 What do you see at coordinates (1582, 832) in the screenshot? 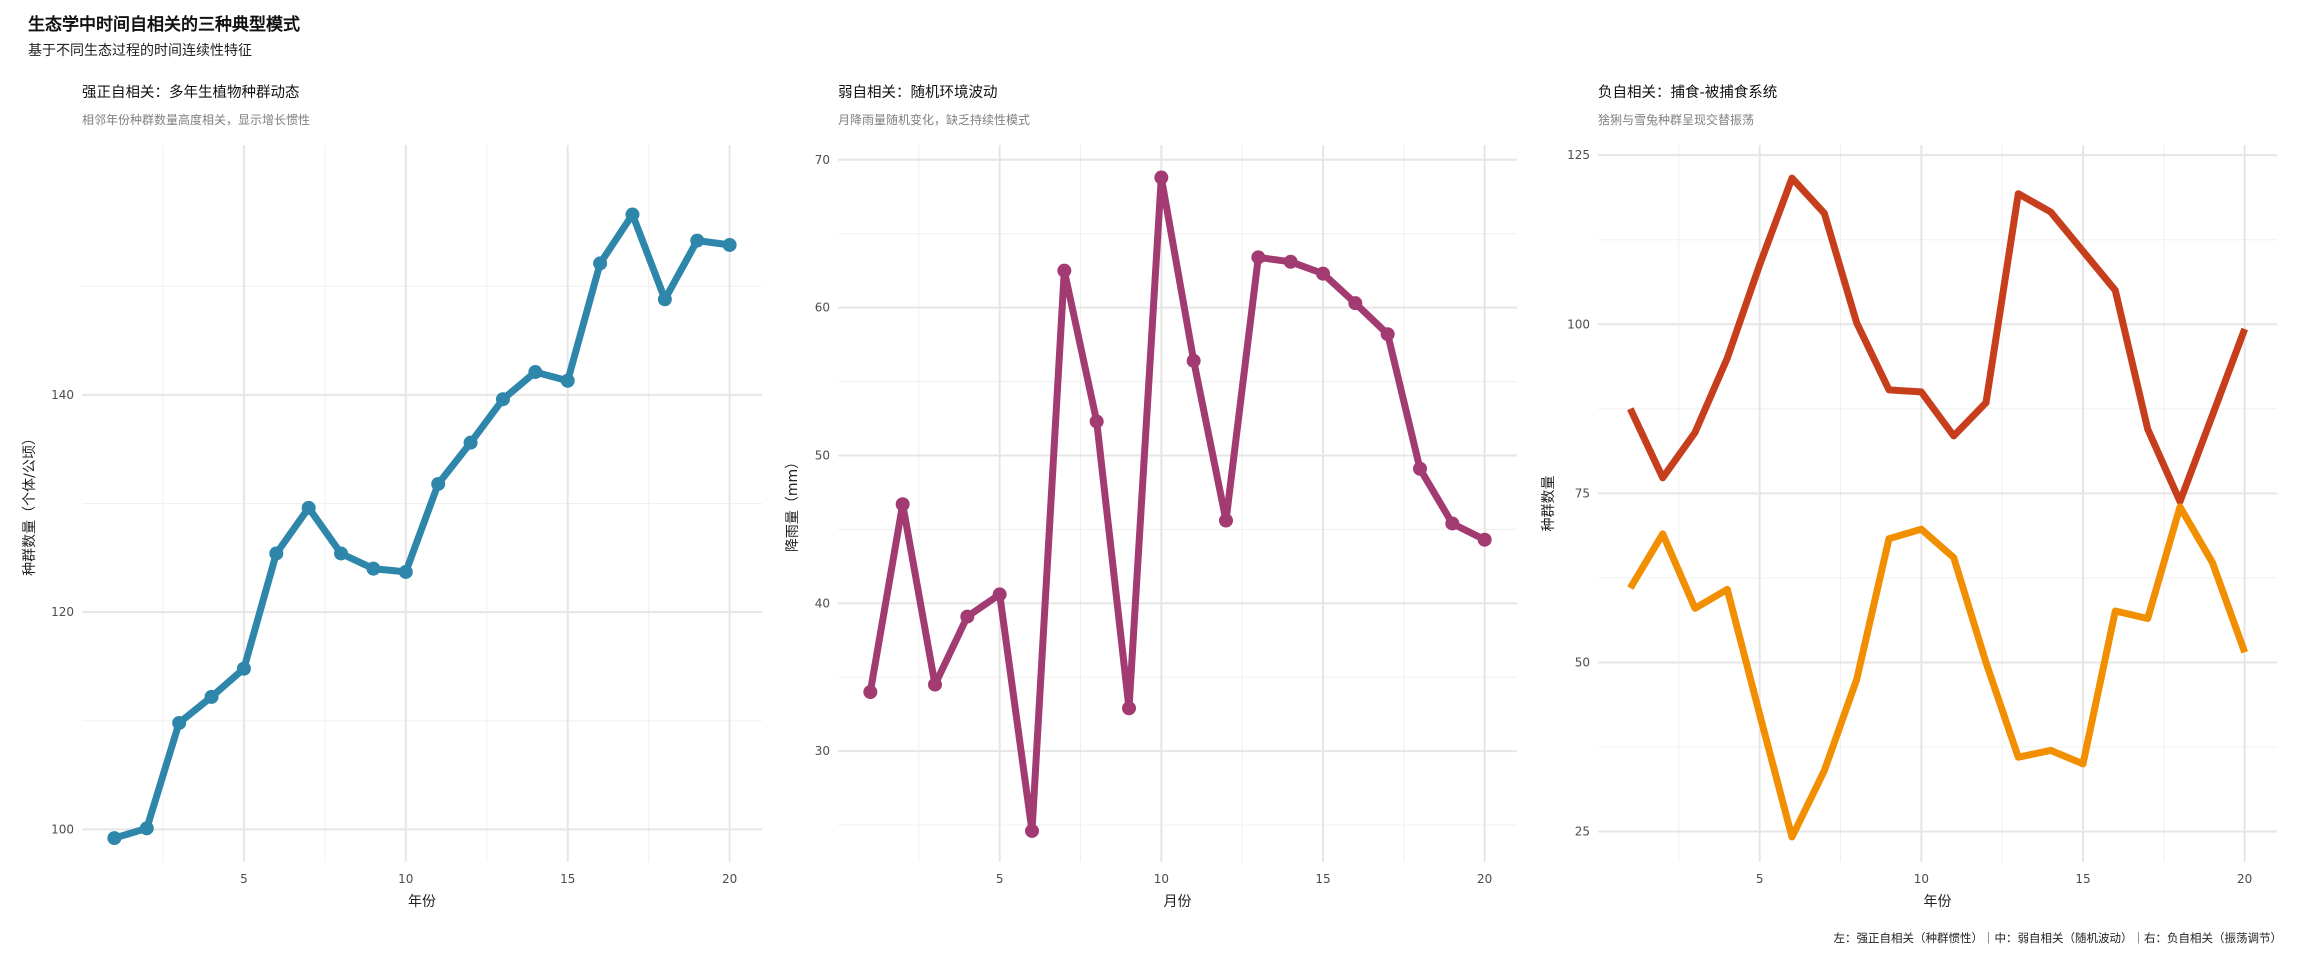
I see `y-tick-label: 25` at bounding box center [1582, 832].